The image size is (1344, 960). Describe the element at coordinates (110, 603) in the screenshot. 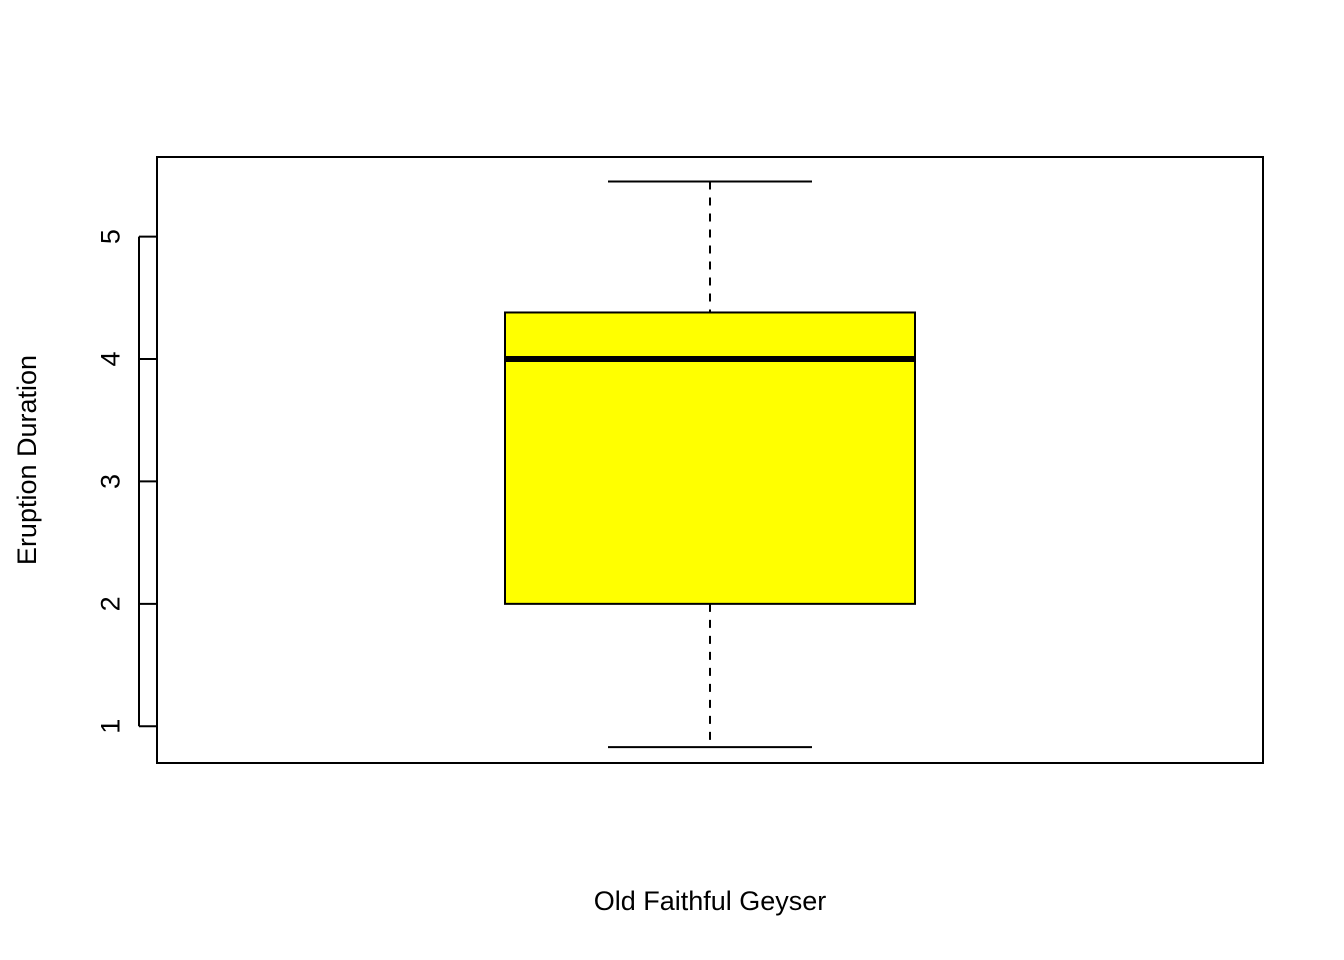

I see `y-tick-label: 2` at that location.